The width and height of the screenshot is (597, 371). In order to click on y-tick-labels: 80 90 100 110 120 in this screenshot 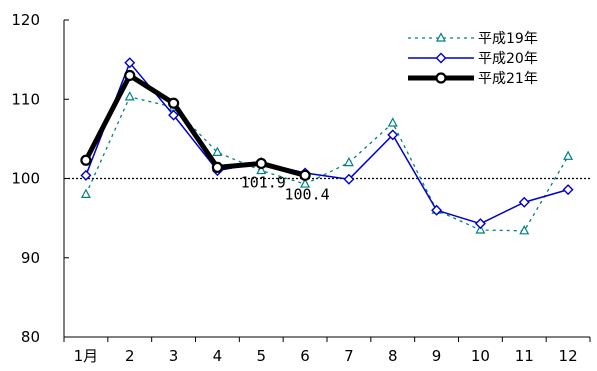, I will do `click(40, 178)`.